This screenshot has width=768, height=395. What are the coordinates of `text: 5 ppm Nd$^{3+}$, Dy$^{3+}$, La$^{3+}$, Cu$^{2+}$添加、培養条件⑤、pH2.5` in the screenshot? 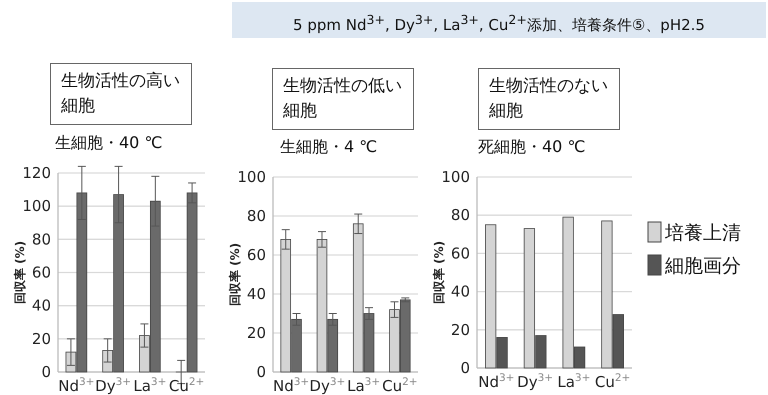 It's located at (499, 23).